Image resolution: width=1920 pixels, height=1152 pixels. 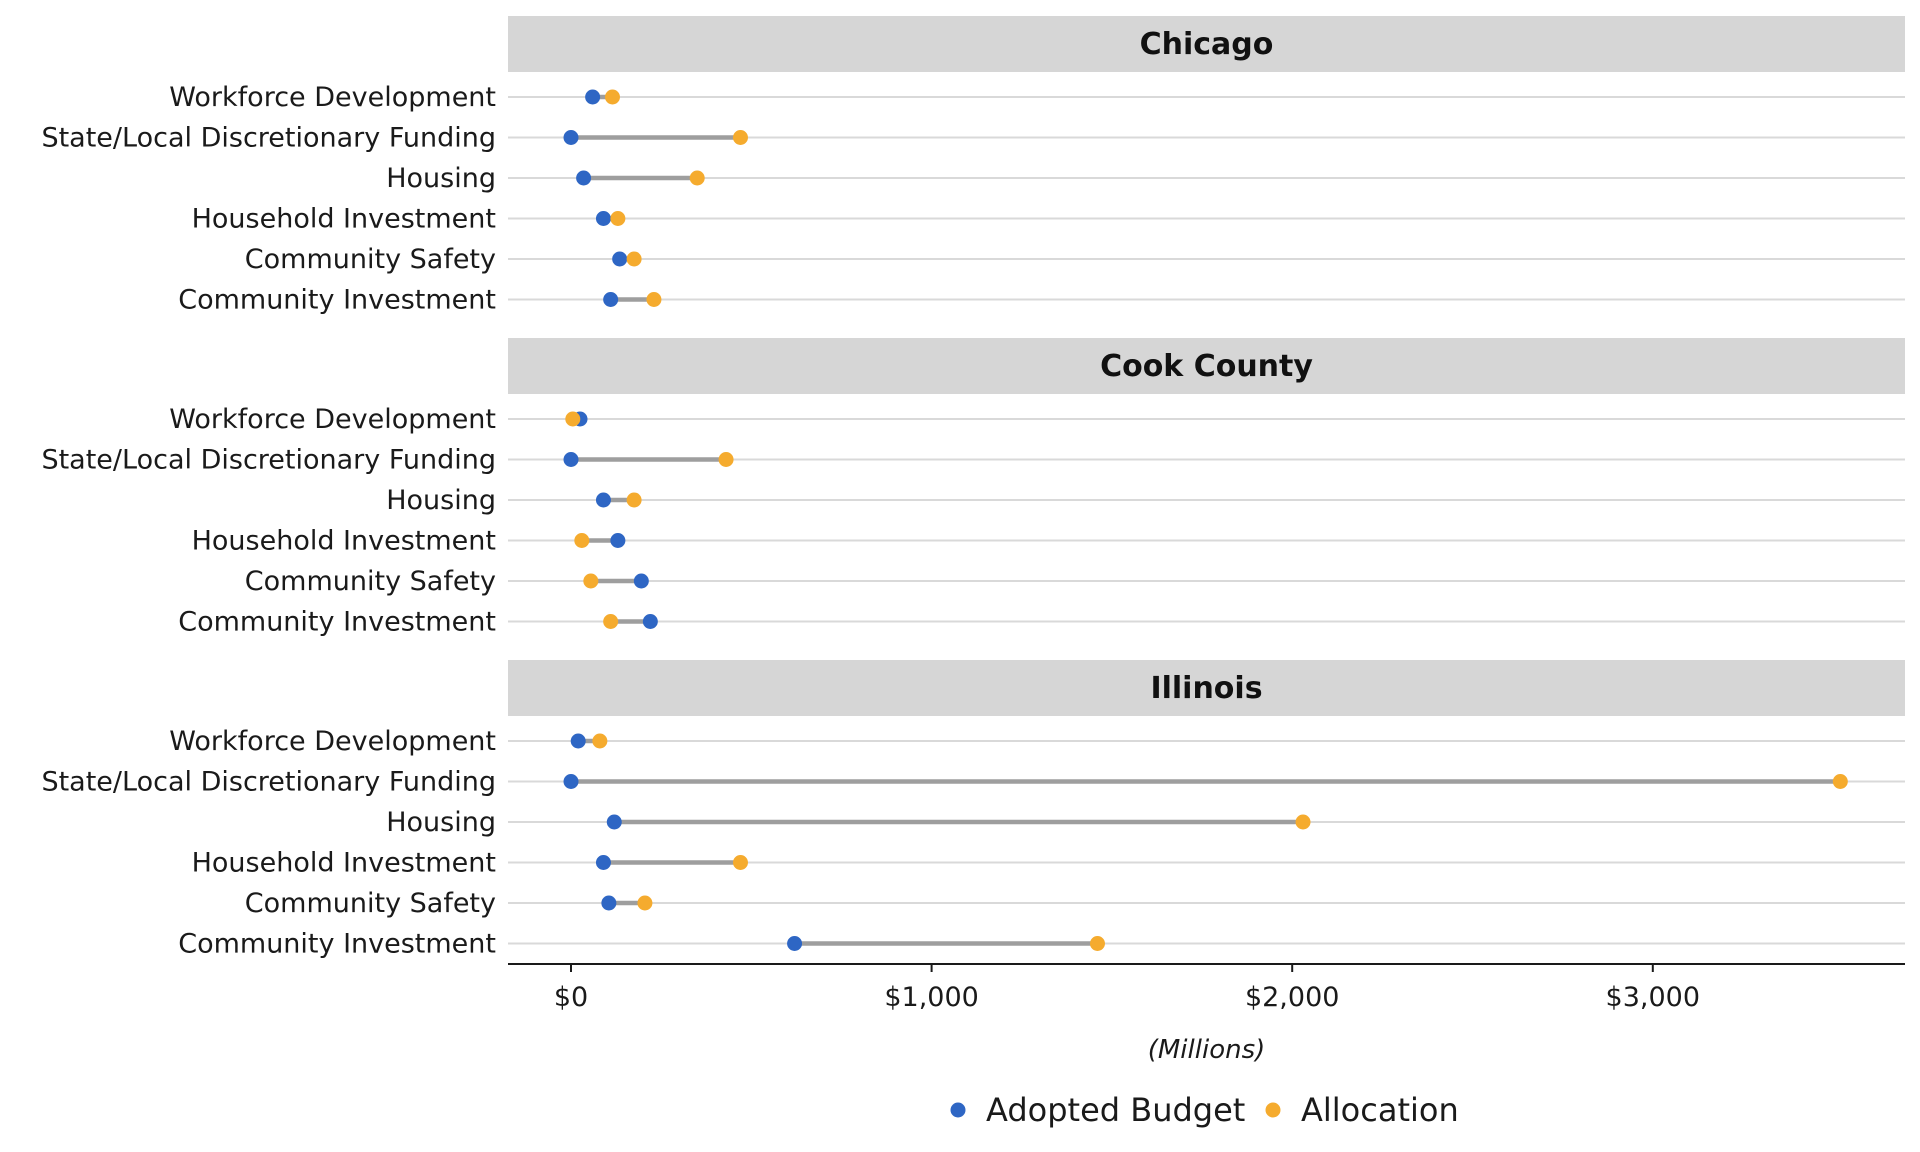 I want to click on legend: Adopted Budget Allocation, so click(x=1204, y=1110).